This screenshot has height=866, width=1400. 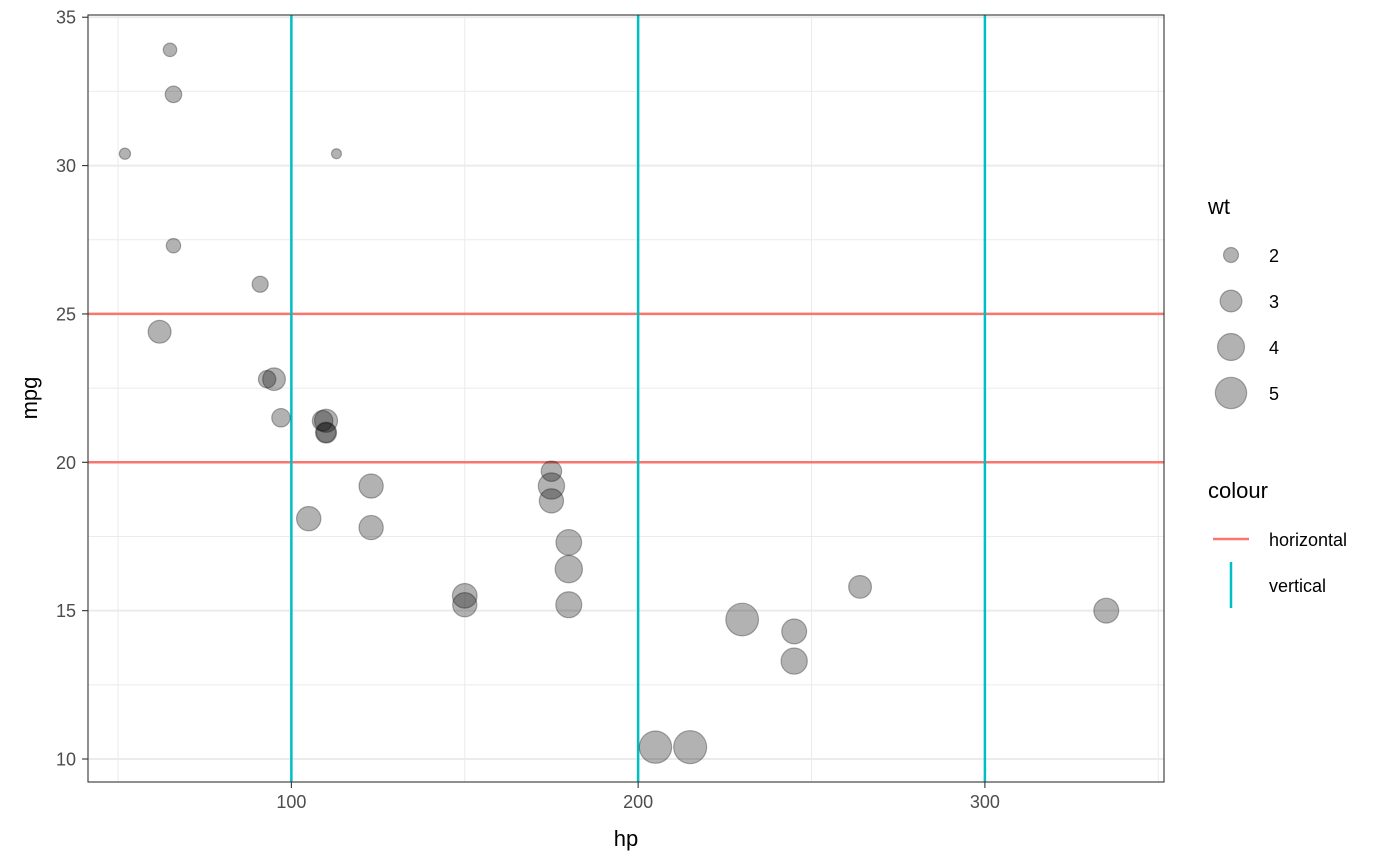 I want to click on legend-colour-title: colour, so click(x=1238, y=490).